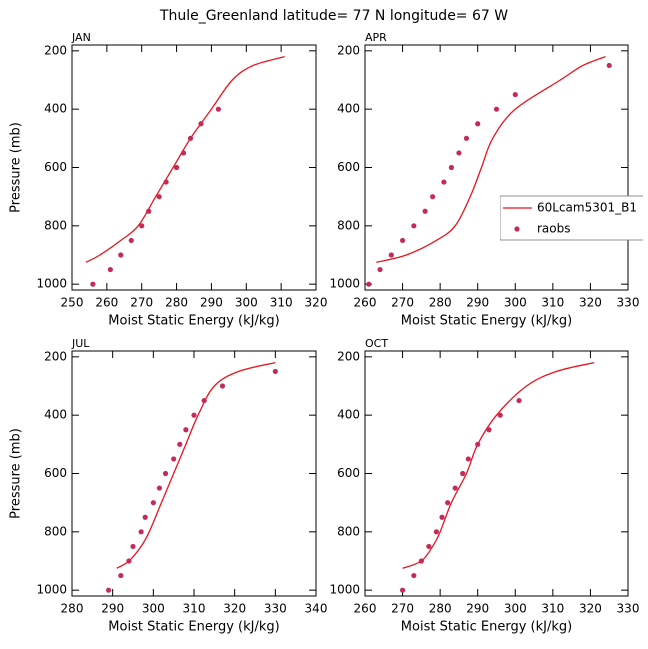  What do you see at coordinates (16, 473) in the screenshot?
I see `y-axis-label: Pressure (mb)` at bounding box center [16, 473].